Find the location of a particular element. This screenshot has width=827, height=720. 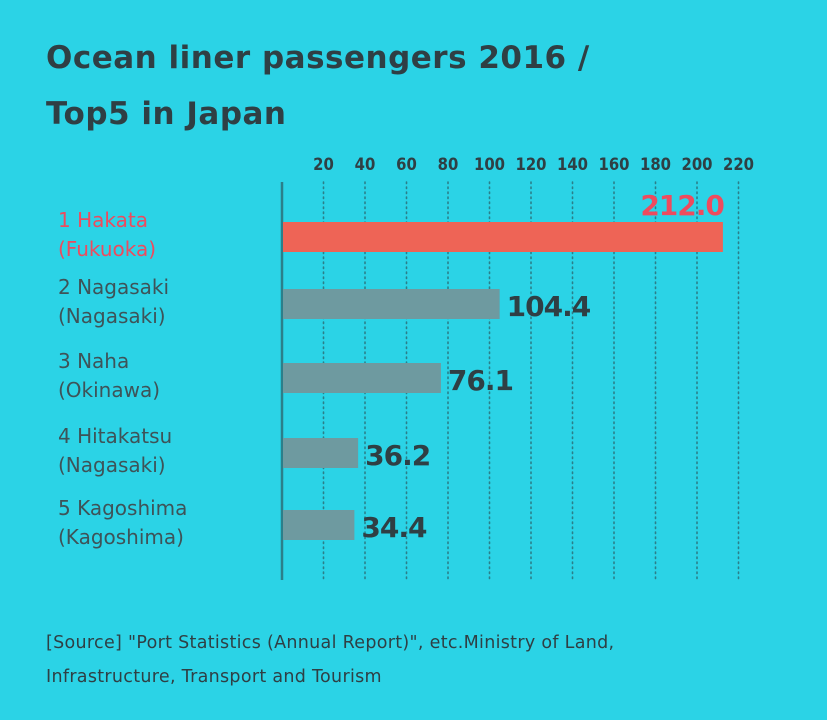

chart-title-line-1: Ocean liner passengers 2016 / is located at coordinates (318, 58).